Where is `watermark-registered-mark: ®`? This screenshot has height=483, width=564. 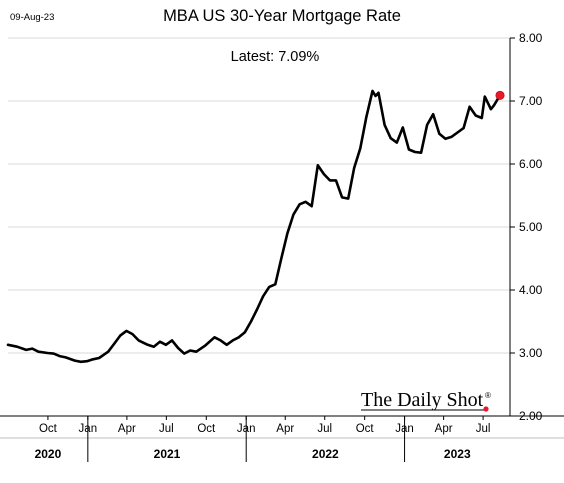
watermark-registered-mark: ® is located at coordinates (488, 395).